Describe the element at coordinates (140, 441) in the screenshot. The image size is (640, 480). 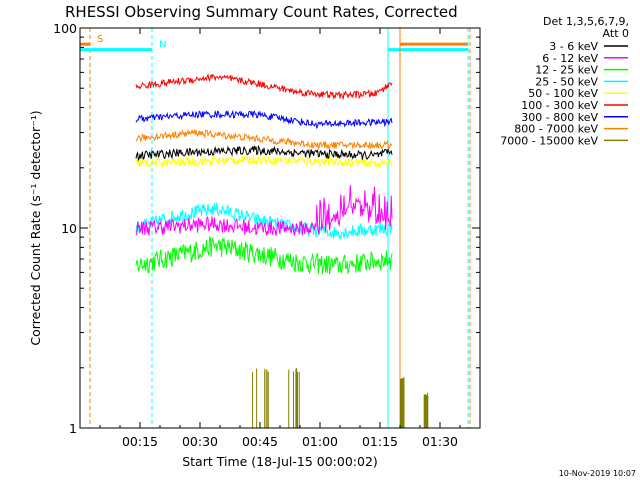
I see `x-tick-label-0: 00:15` at that location.